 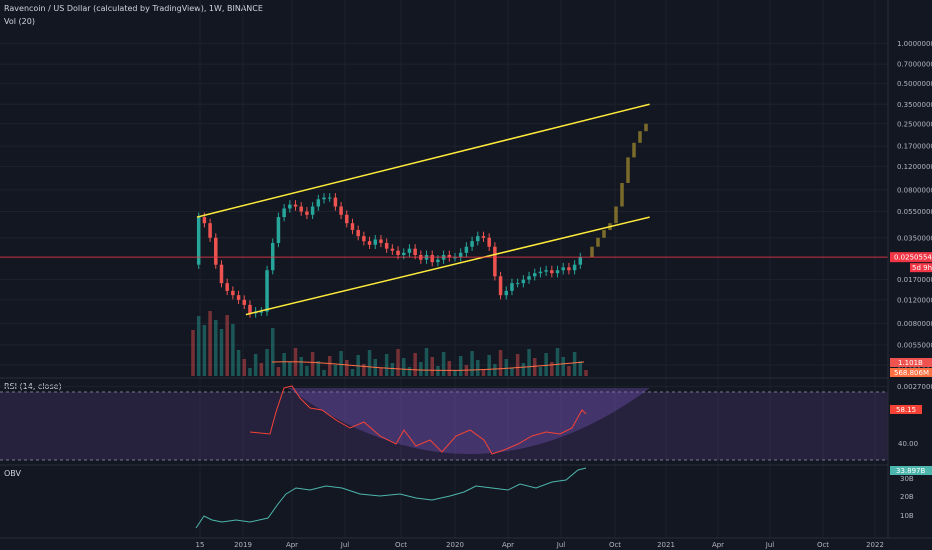 What do you see at coordinates (914, 44) in the screenshot?
I see `price-tick-label: 1.00000000` at bounding box center [914, 44].